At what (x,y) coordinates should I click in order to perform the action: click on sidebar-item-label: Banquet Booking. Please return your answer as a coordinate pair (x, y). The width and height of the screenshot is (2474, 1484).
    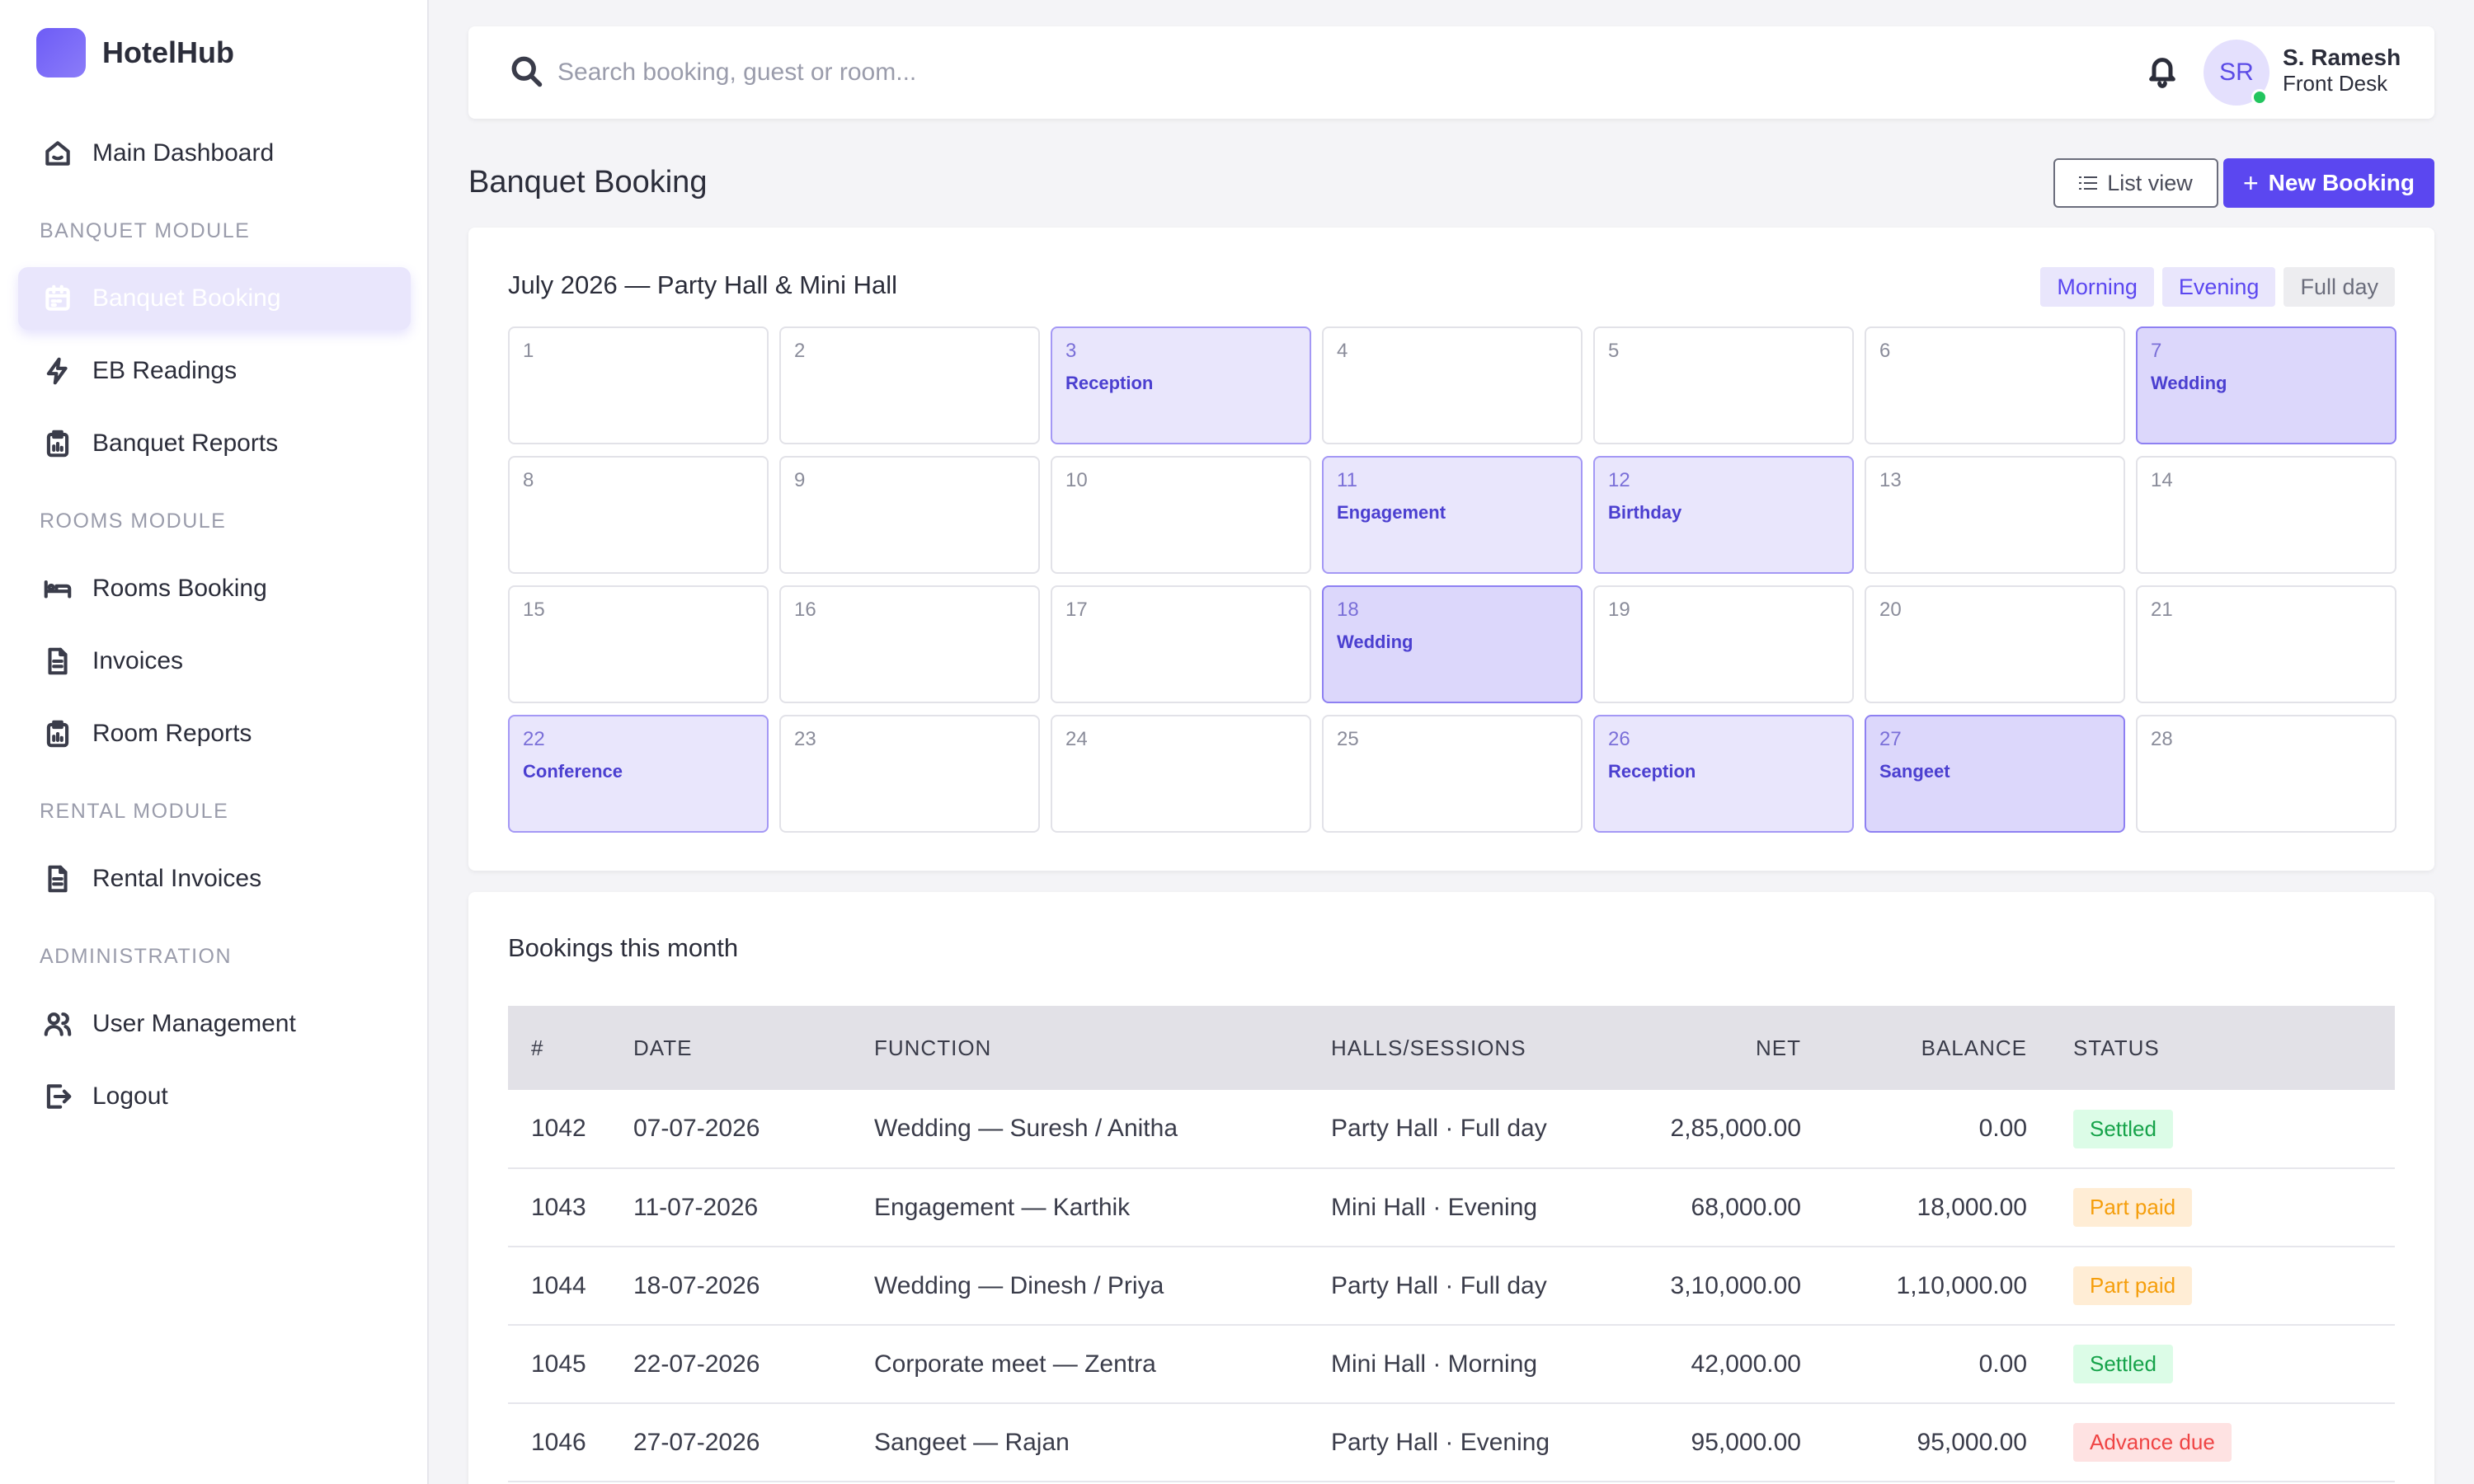
    Looking at the image, I should click on (186, 298).